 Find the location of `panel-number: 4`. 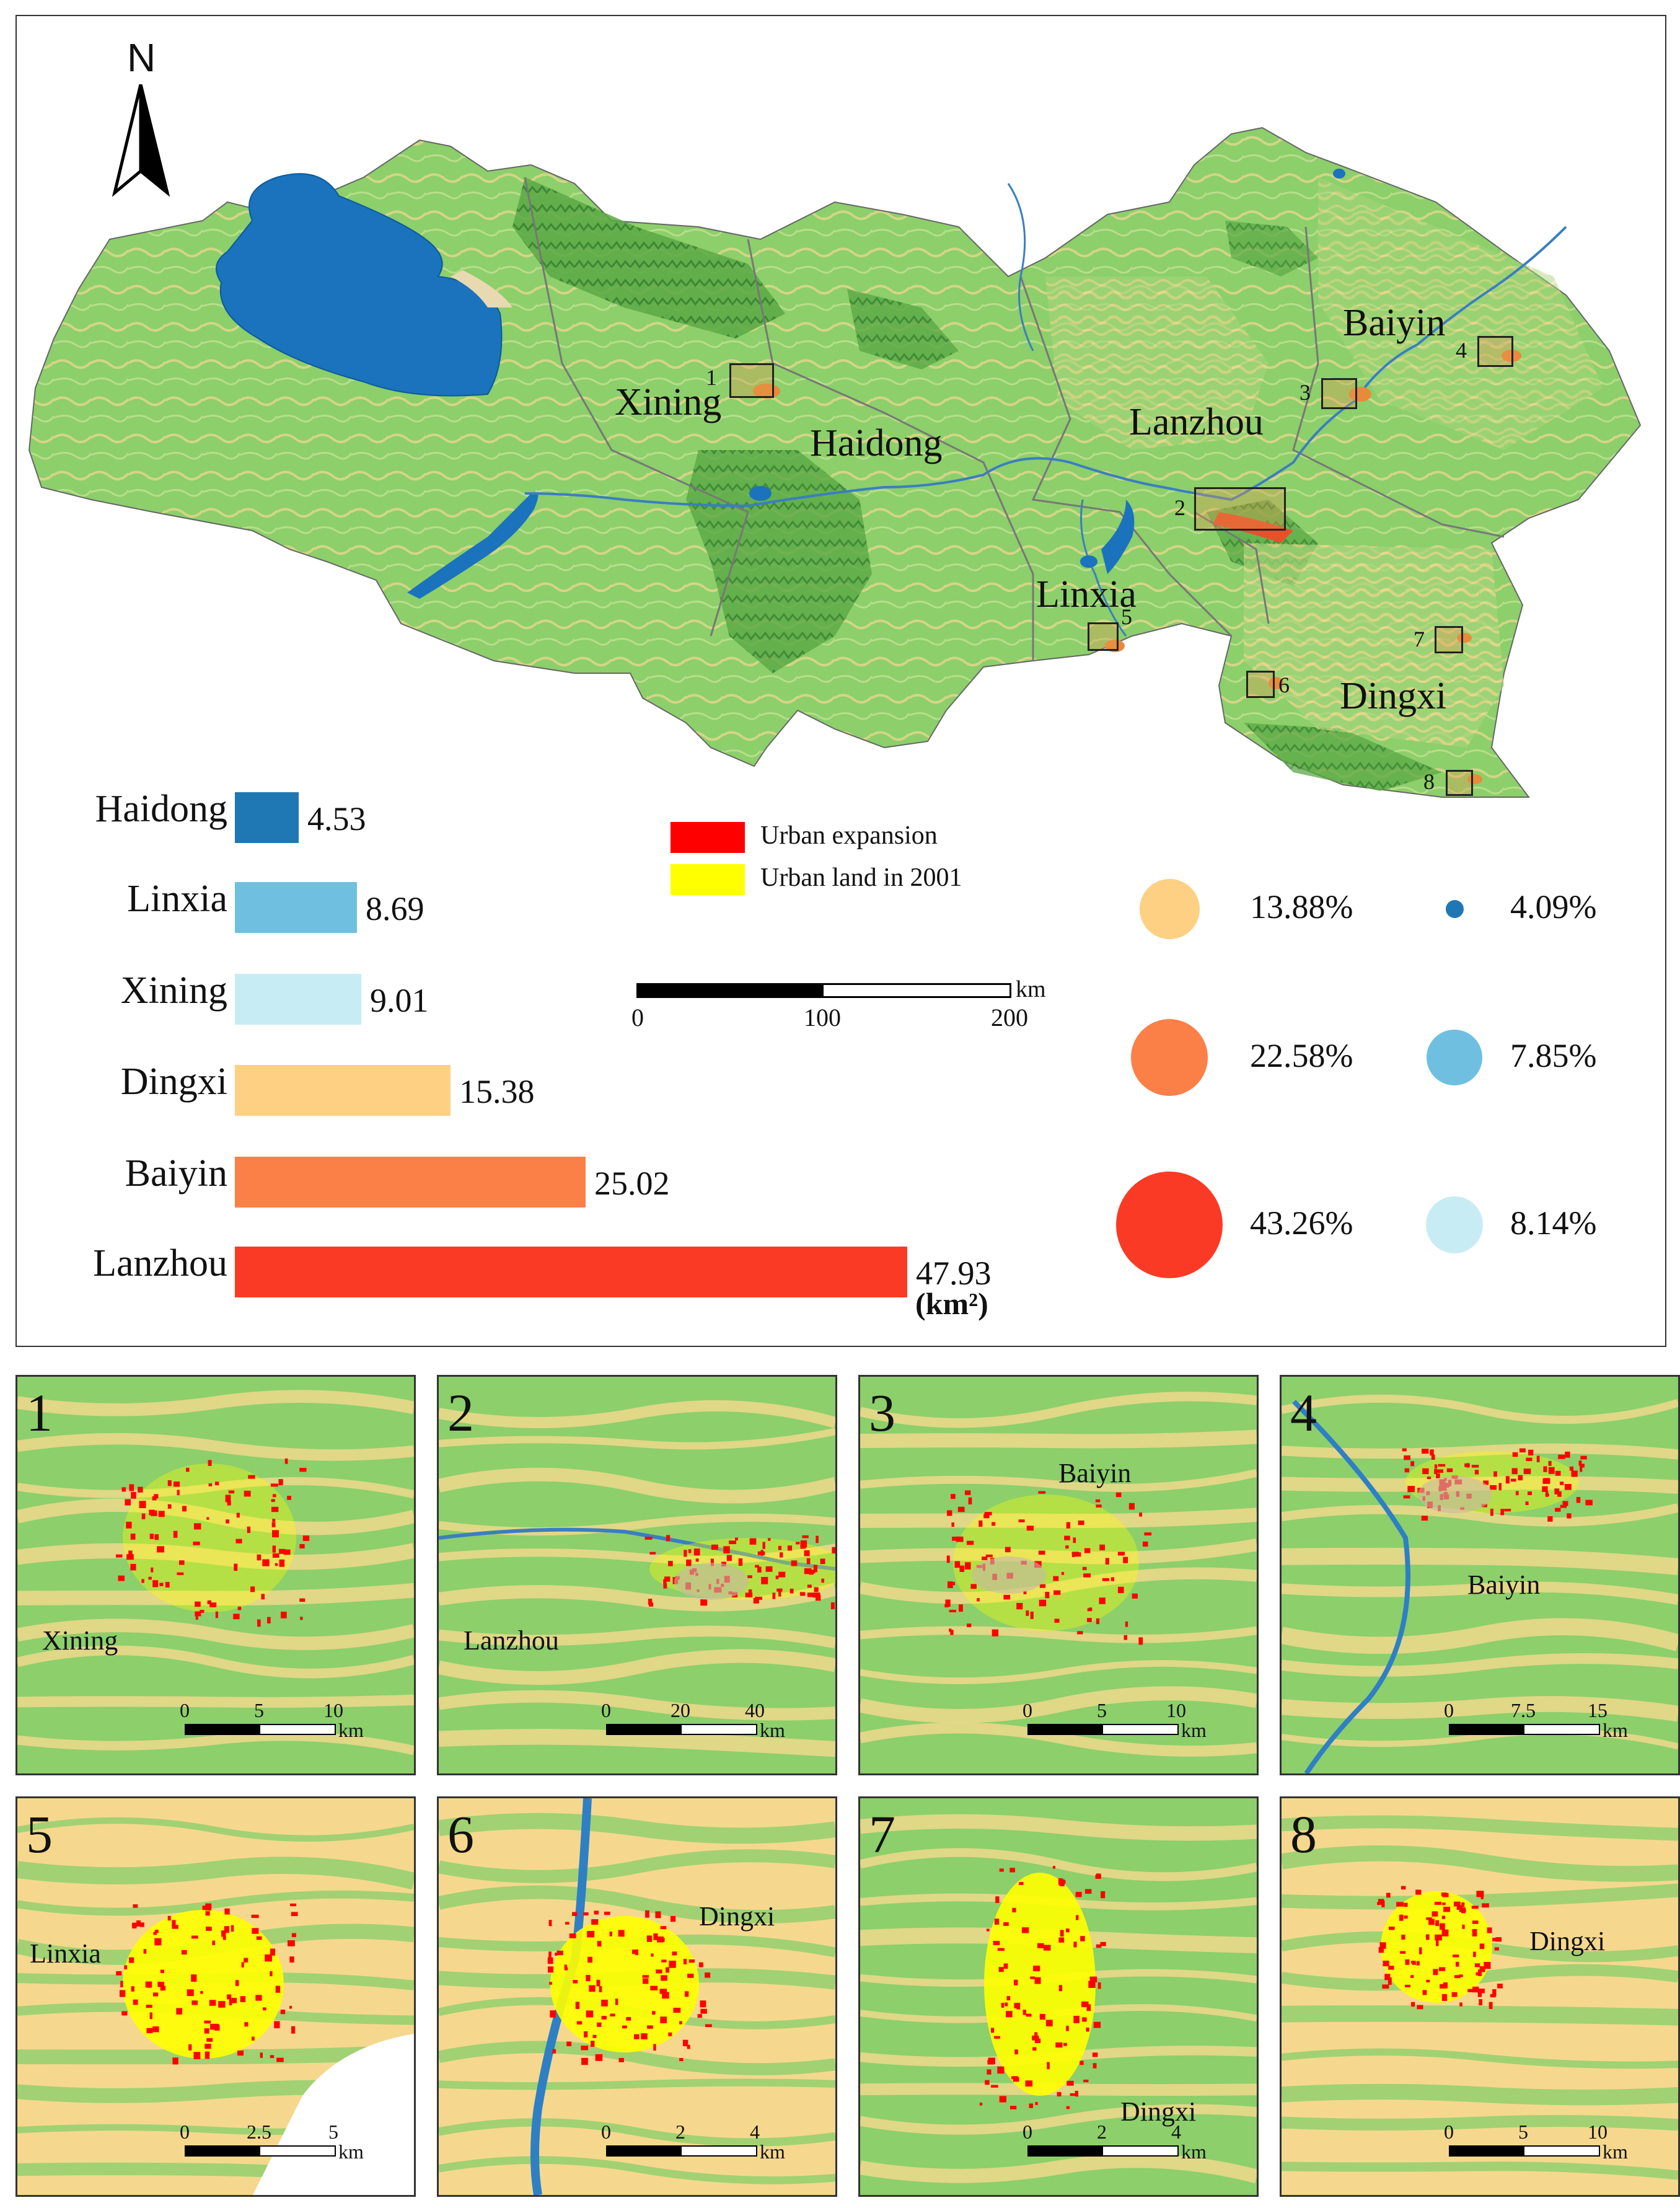

panel-number: 4 is located at coordinates (1303, 1412).